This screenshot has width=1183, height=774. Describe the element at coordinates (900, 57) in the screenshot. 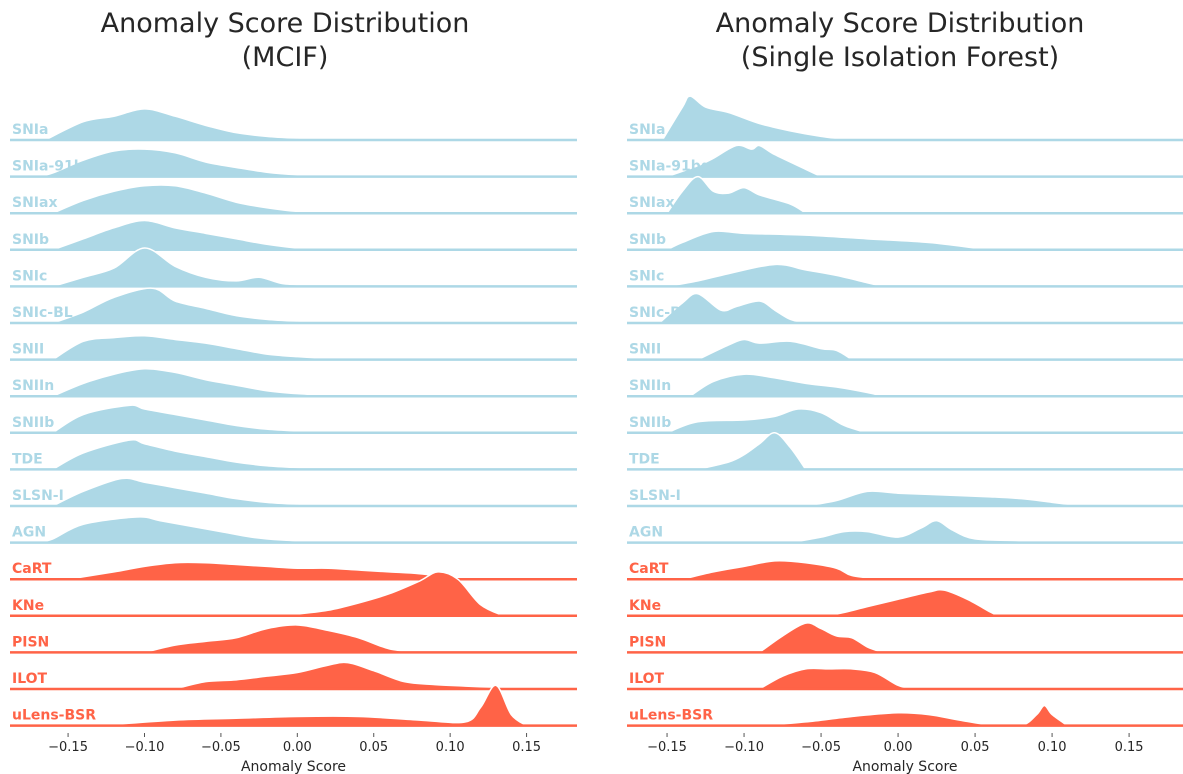

I see `chart-title: (Single Isolation Forest)` at that location.